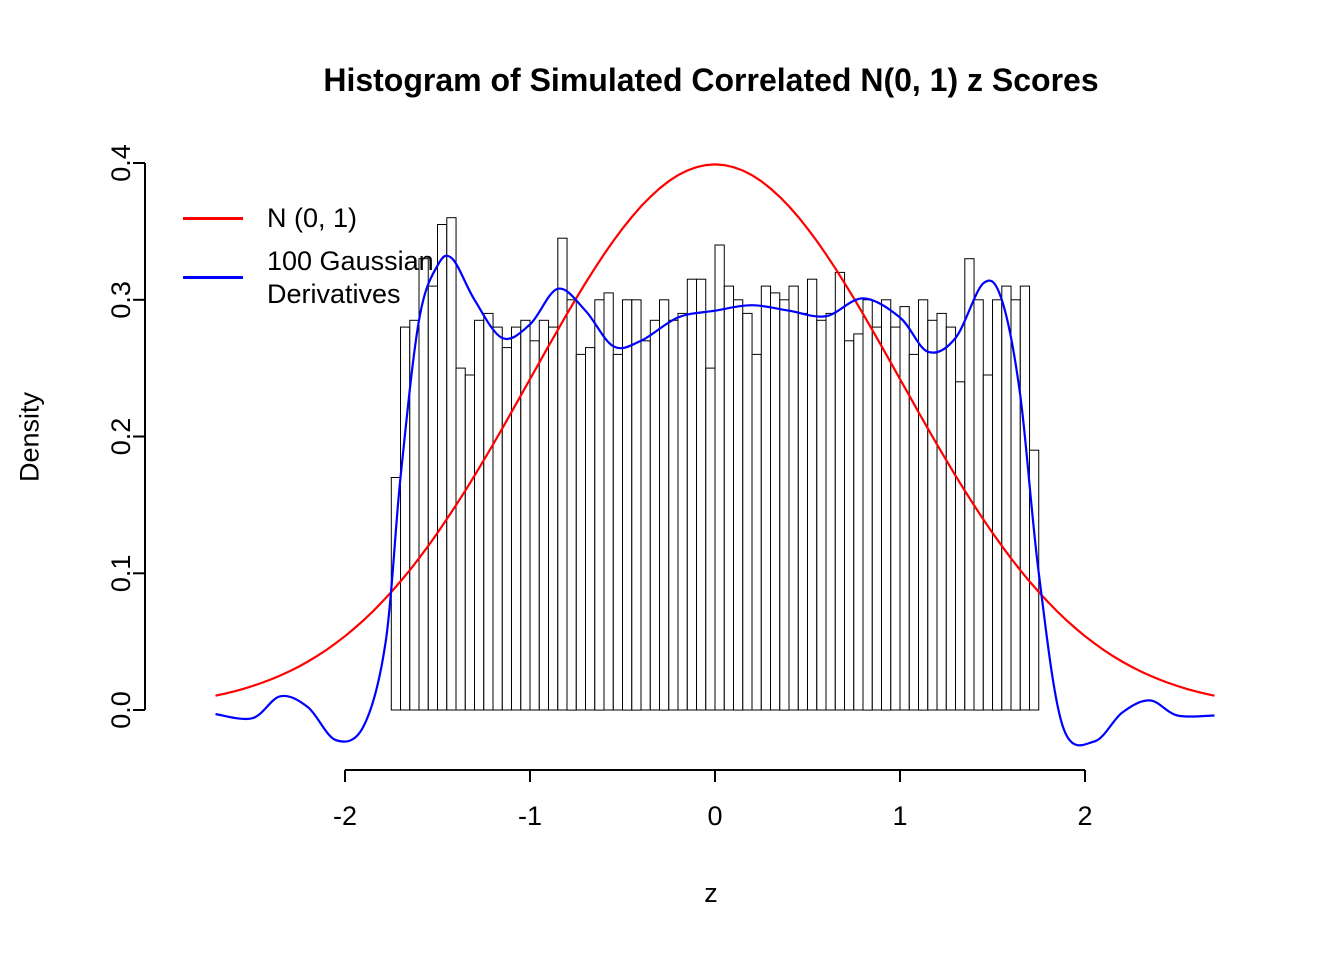 The width and height of the screenshot is (1344, 960). I want to click on x-tick-label: 1, so click(899, 816).